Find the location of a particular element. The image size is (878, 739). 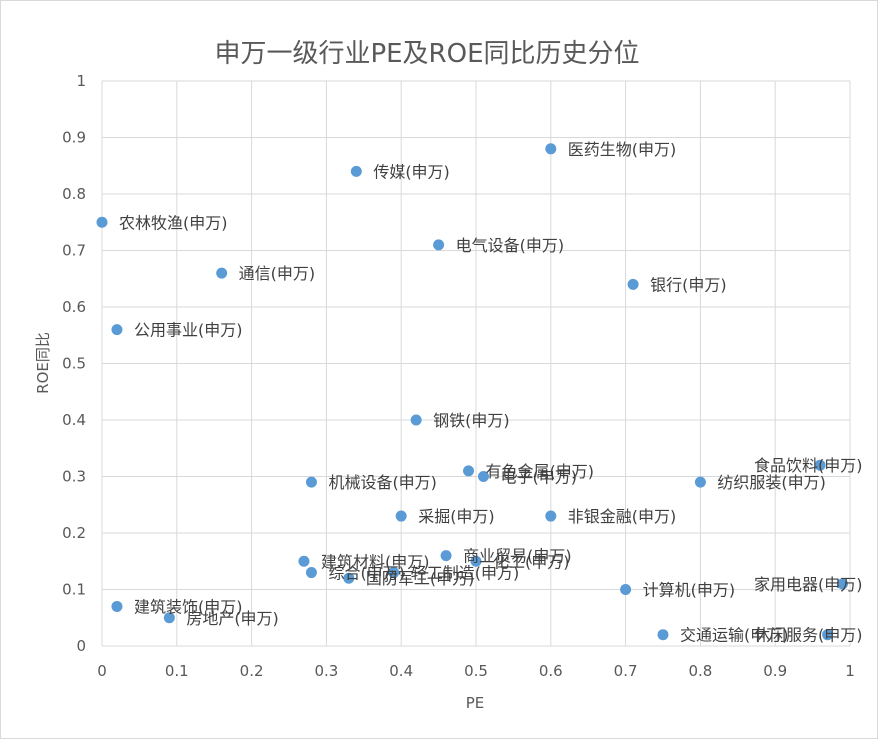

data-label: 建筑装饰(申万) is located at coordinates (188, 606).